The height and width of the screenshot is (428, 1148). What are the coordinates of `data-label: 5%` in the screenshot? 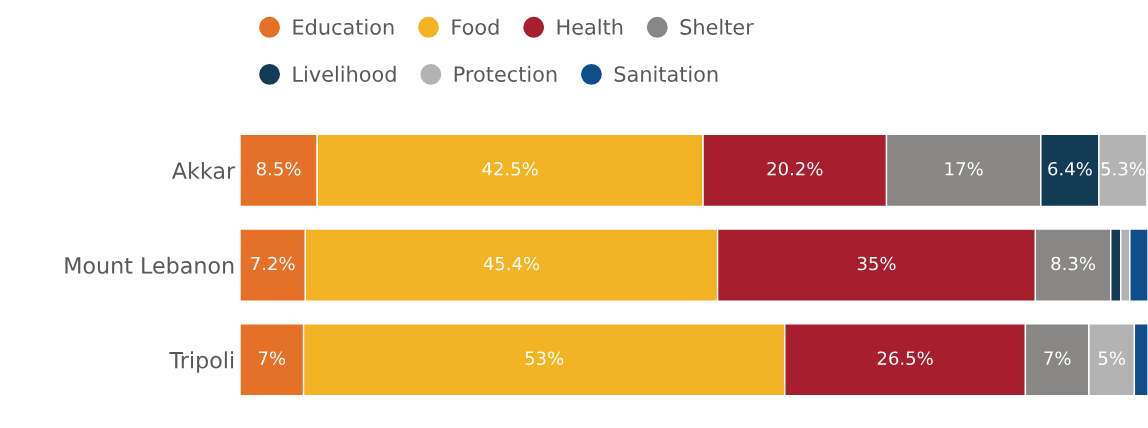 It's located at (1112, 358).